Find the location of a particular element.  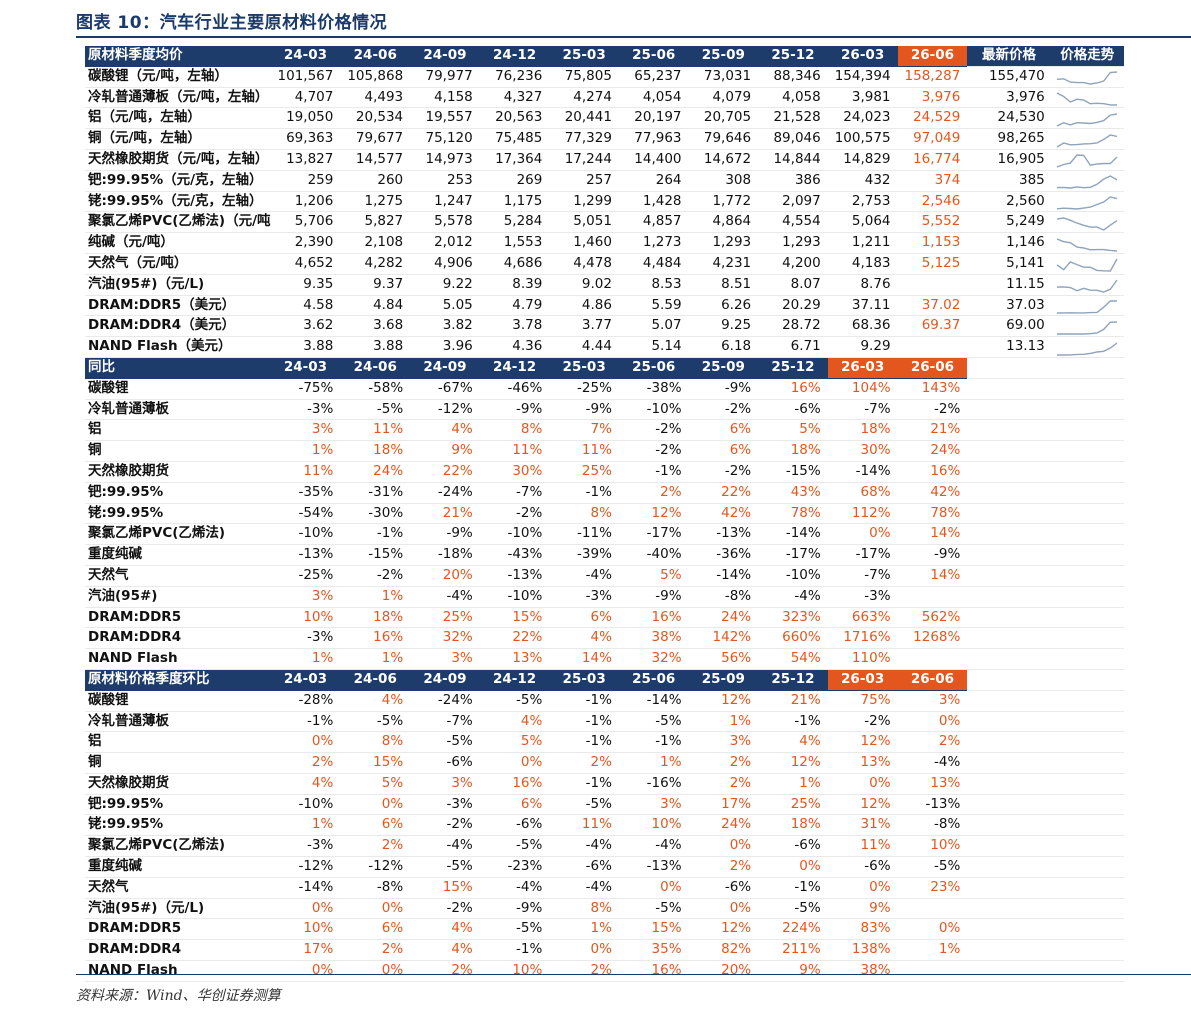

row-label: 天然橡胶期货 is located at coordinates (178, 472).